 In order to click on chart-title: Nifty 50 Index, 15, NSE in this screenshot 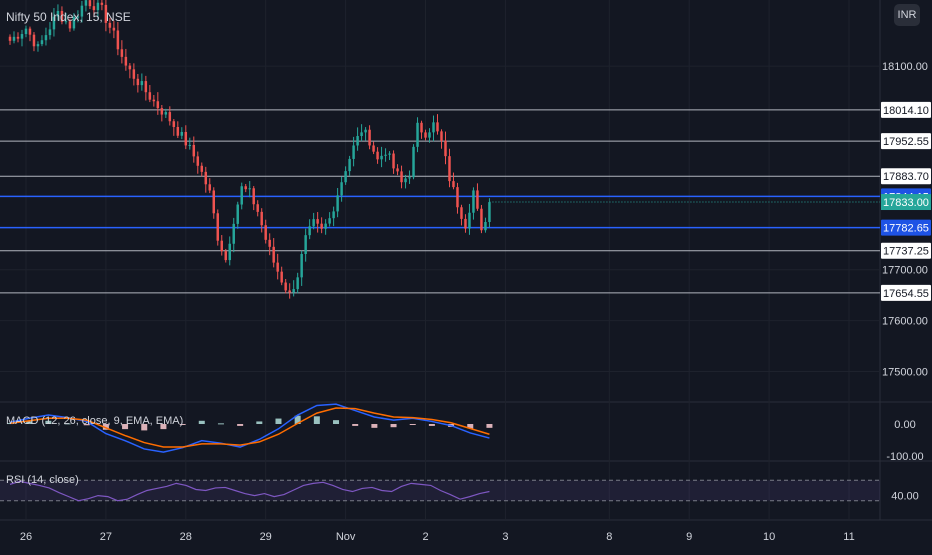, I will do `click(68, 17)`.